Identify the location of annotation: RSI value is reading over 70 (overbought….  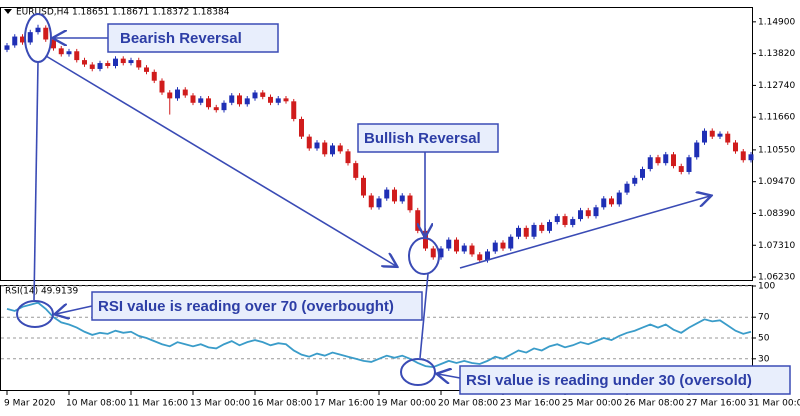
(246, 306).